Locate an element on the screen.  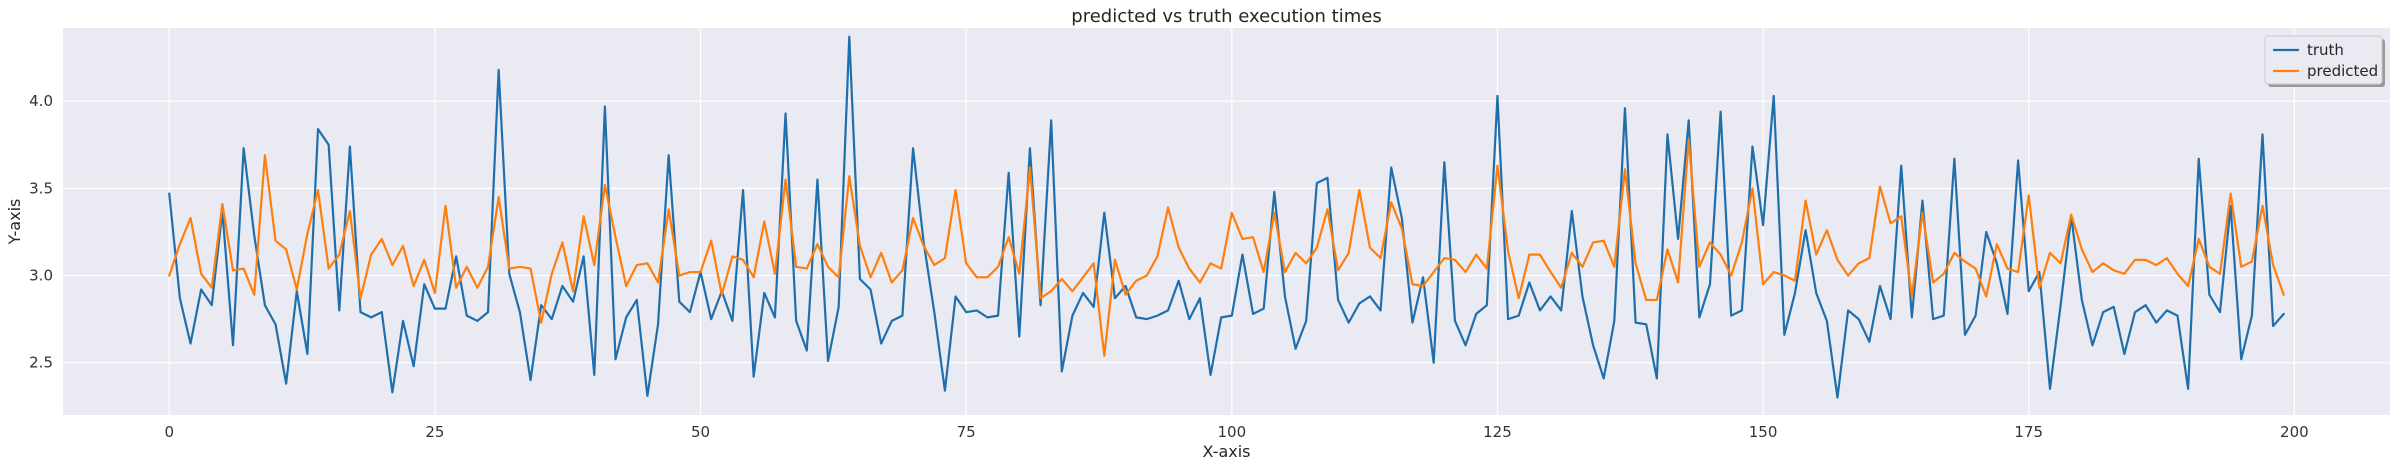
x-tick-label: 200 is located at coordinates (2294, 432).